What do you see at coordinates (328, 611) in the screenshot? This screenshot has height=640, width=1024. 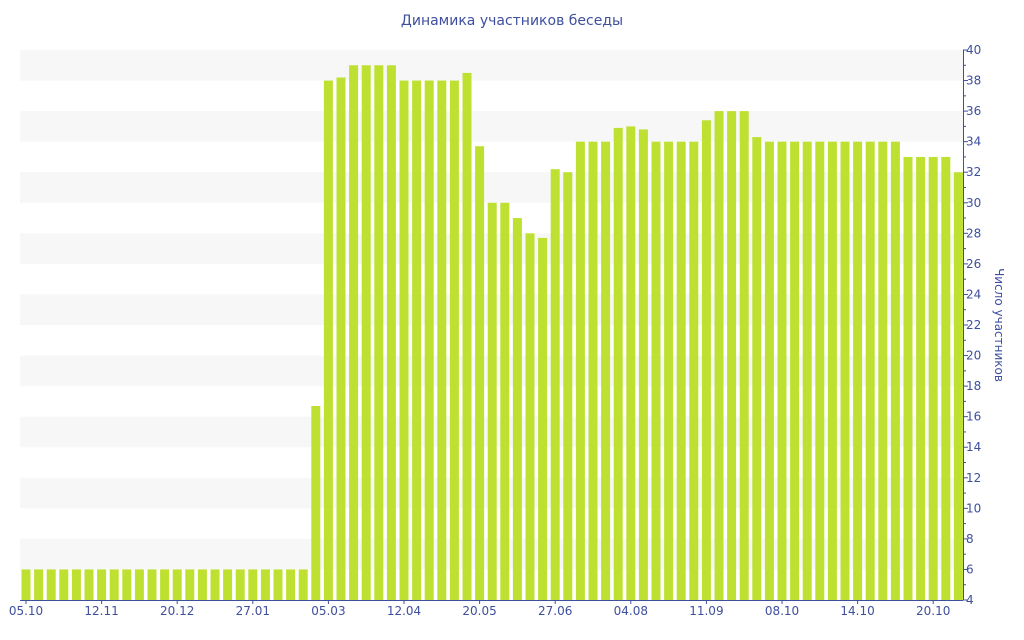 I see `x-tick-label: 05.03` at bounding box center [328, 611].